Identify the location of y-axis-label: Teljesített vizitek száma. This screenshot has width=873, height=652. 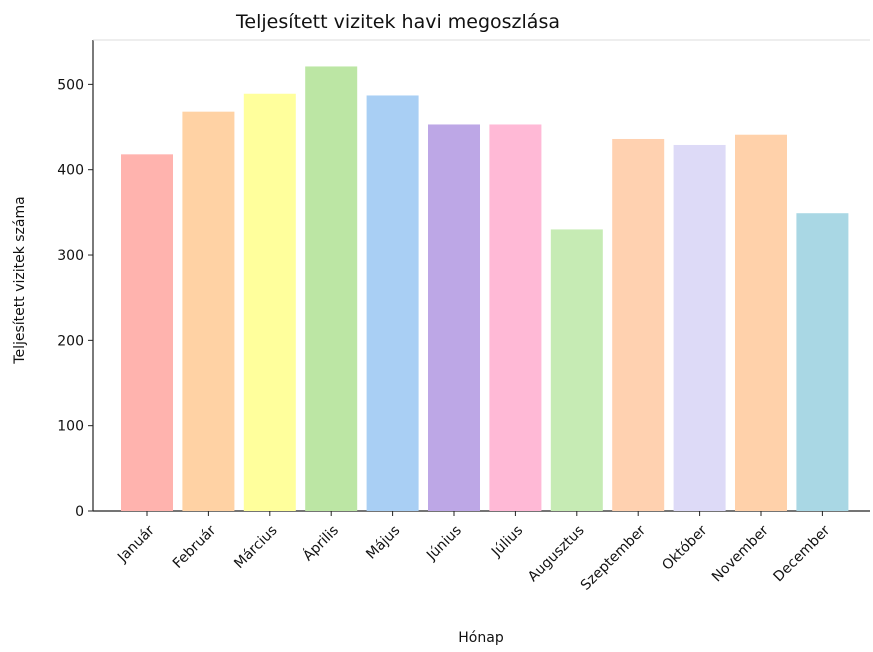
(20, 280).